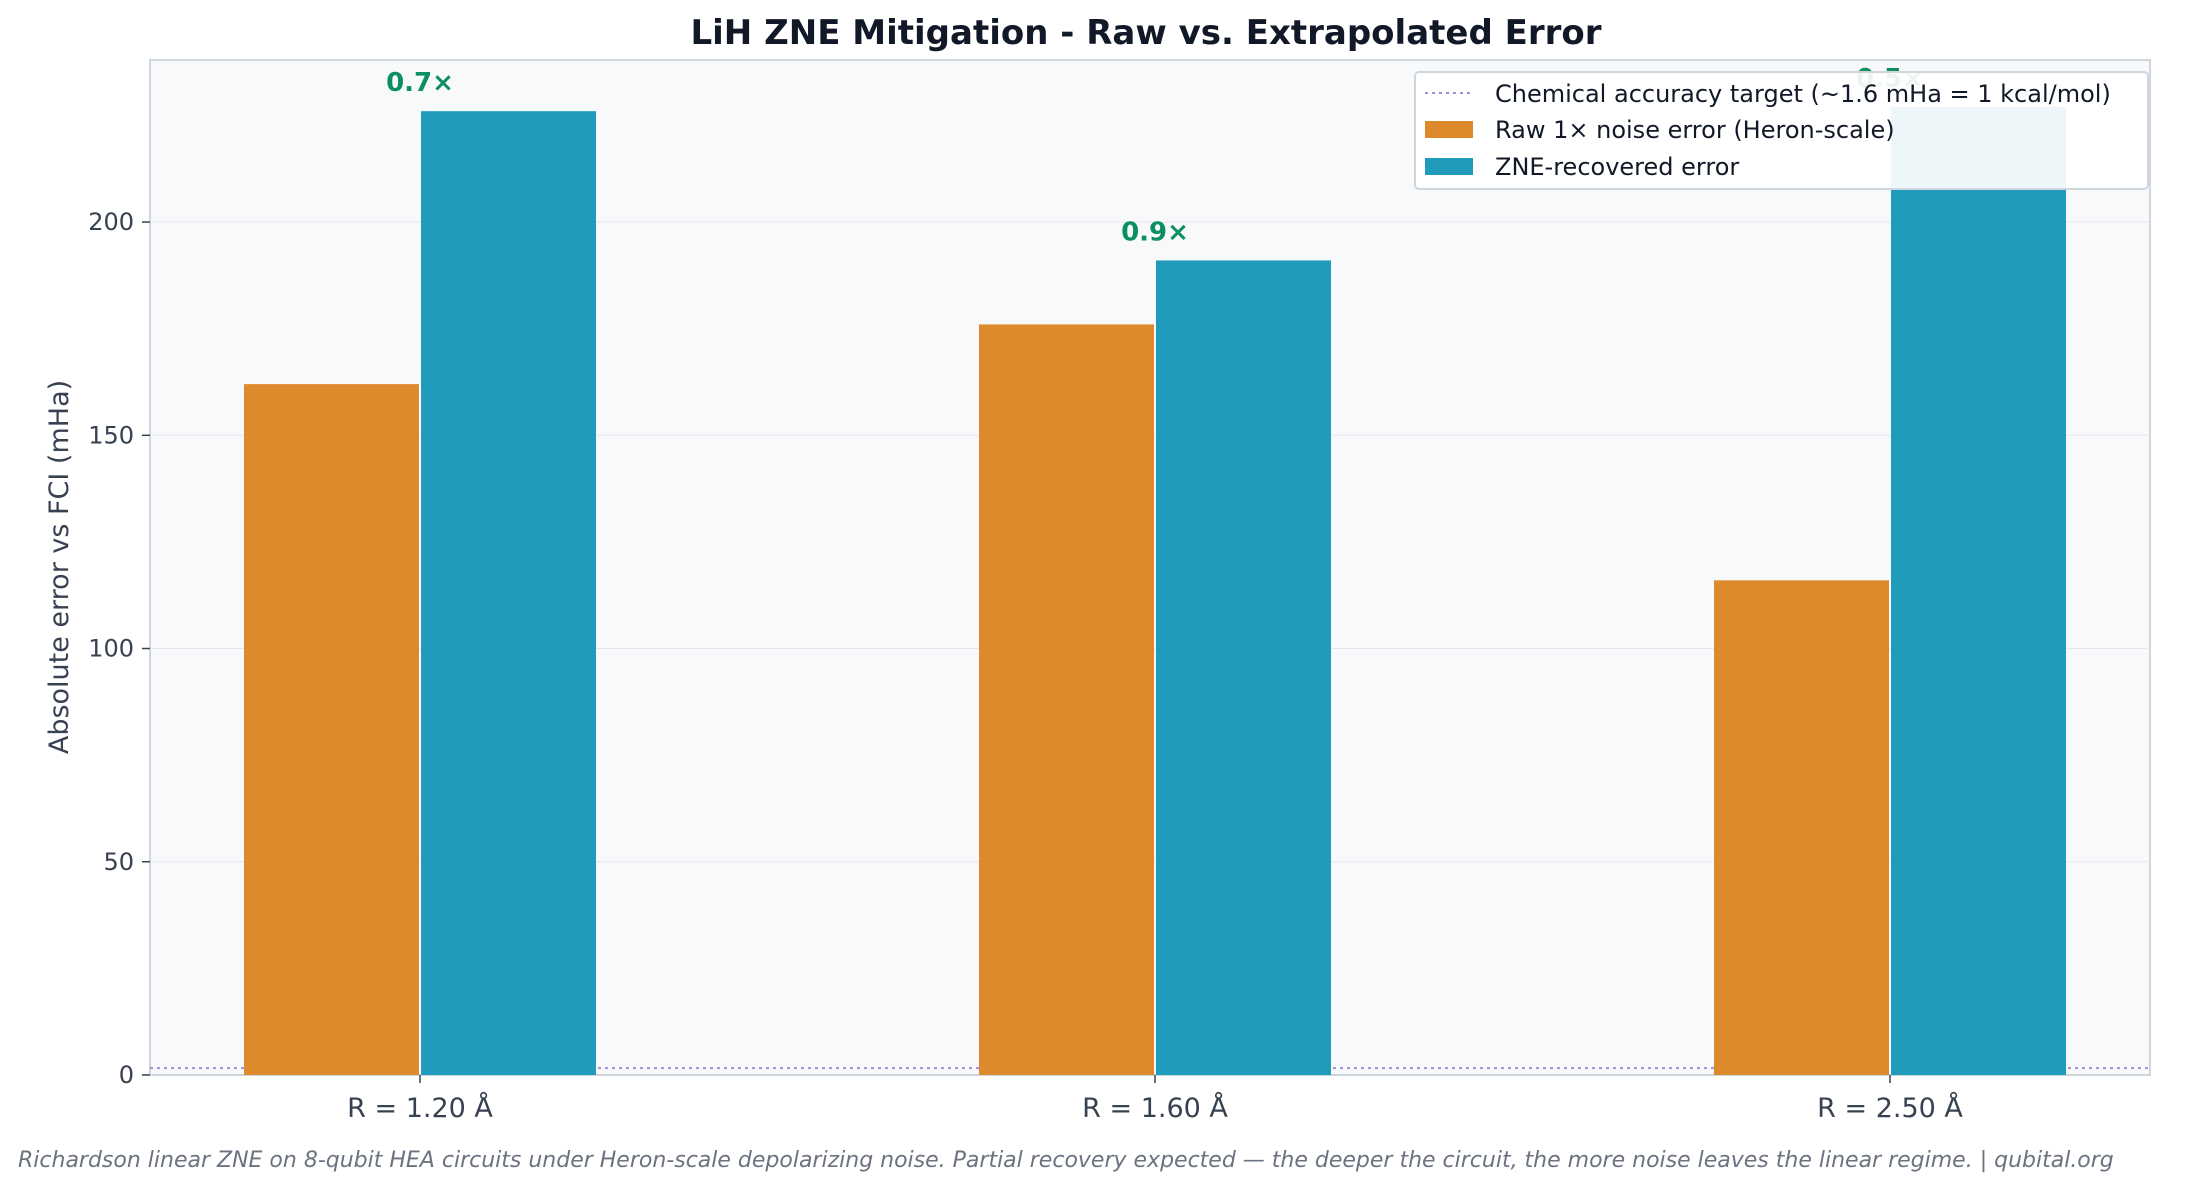  Describe the element at coordinates (420, 1108) in the screenshot. I see `x-tick-label: R = 1.20 Å` at that location.